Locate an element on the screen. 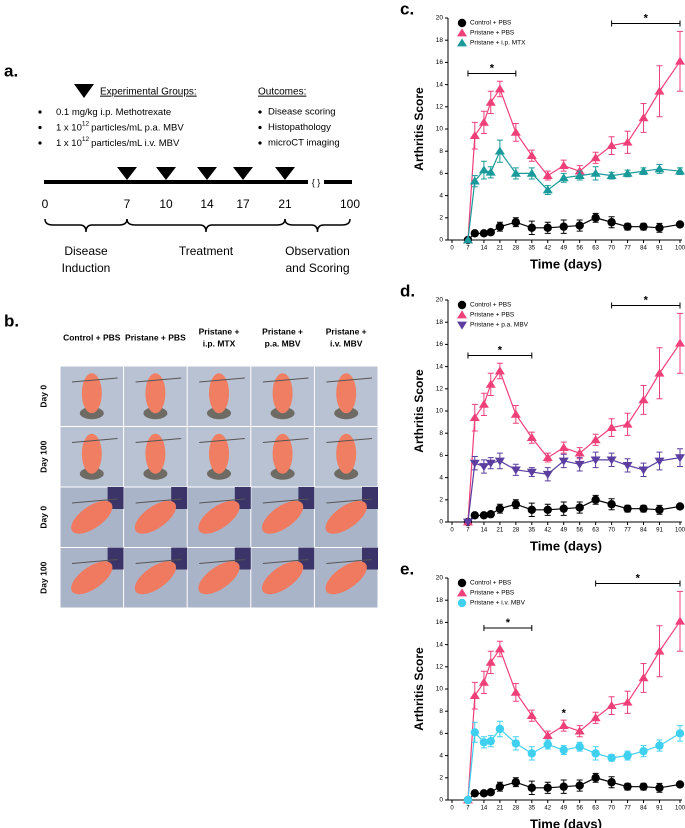 This screenshot has height=828, width=685. legend-label: Pristane + PBS is located at coordinates (492, 33).